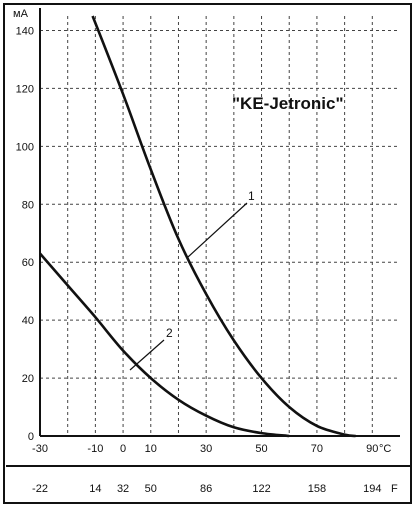 The image size is (417, 509). Describe the element at coordinates (40, 489) in the screenshot. I see `x-tick-label-fahrenheit: -22` at that location.